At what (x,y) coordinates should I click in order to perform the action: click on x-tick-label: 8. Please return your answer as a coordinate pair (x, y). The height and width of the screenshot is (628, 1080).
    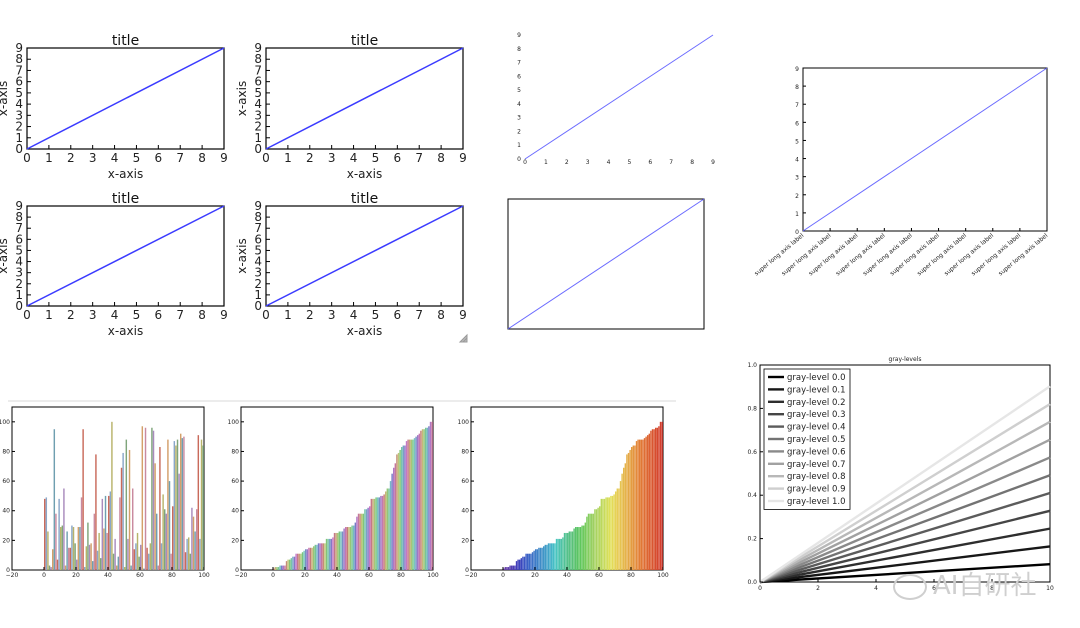
    Looking at the image, I should click on (441, 158).